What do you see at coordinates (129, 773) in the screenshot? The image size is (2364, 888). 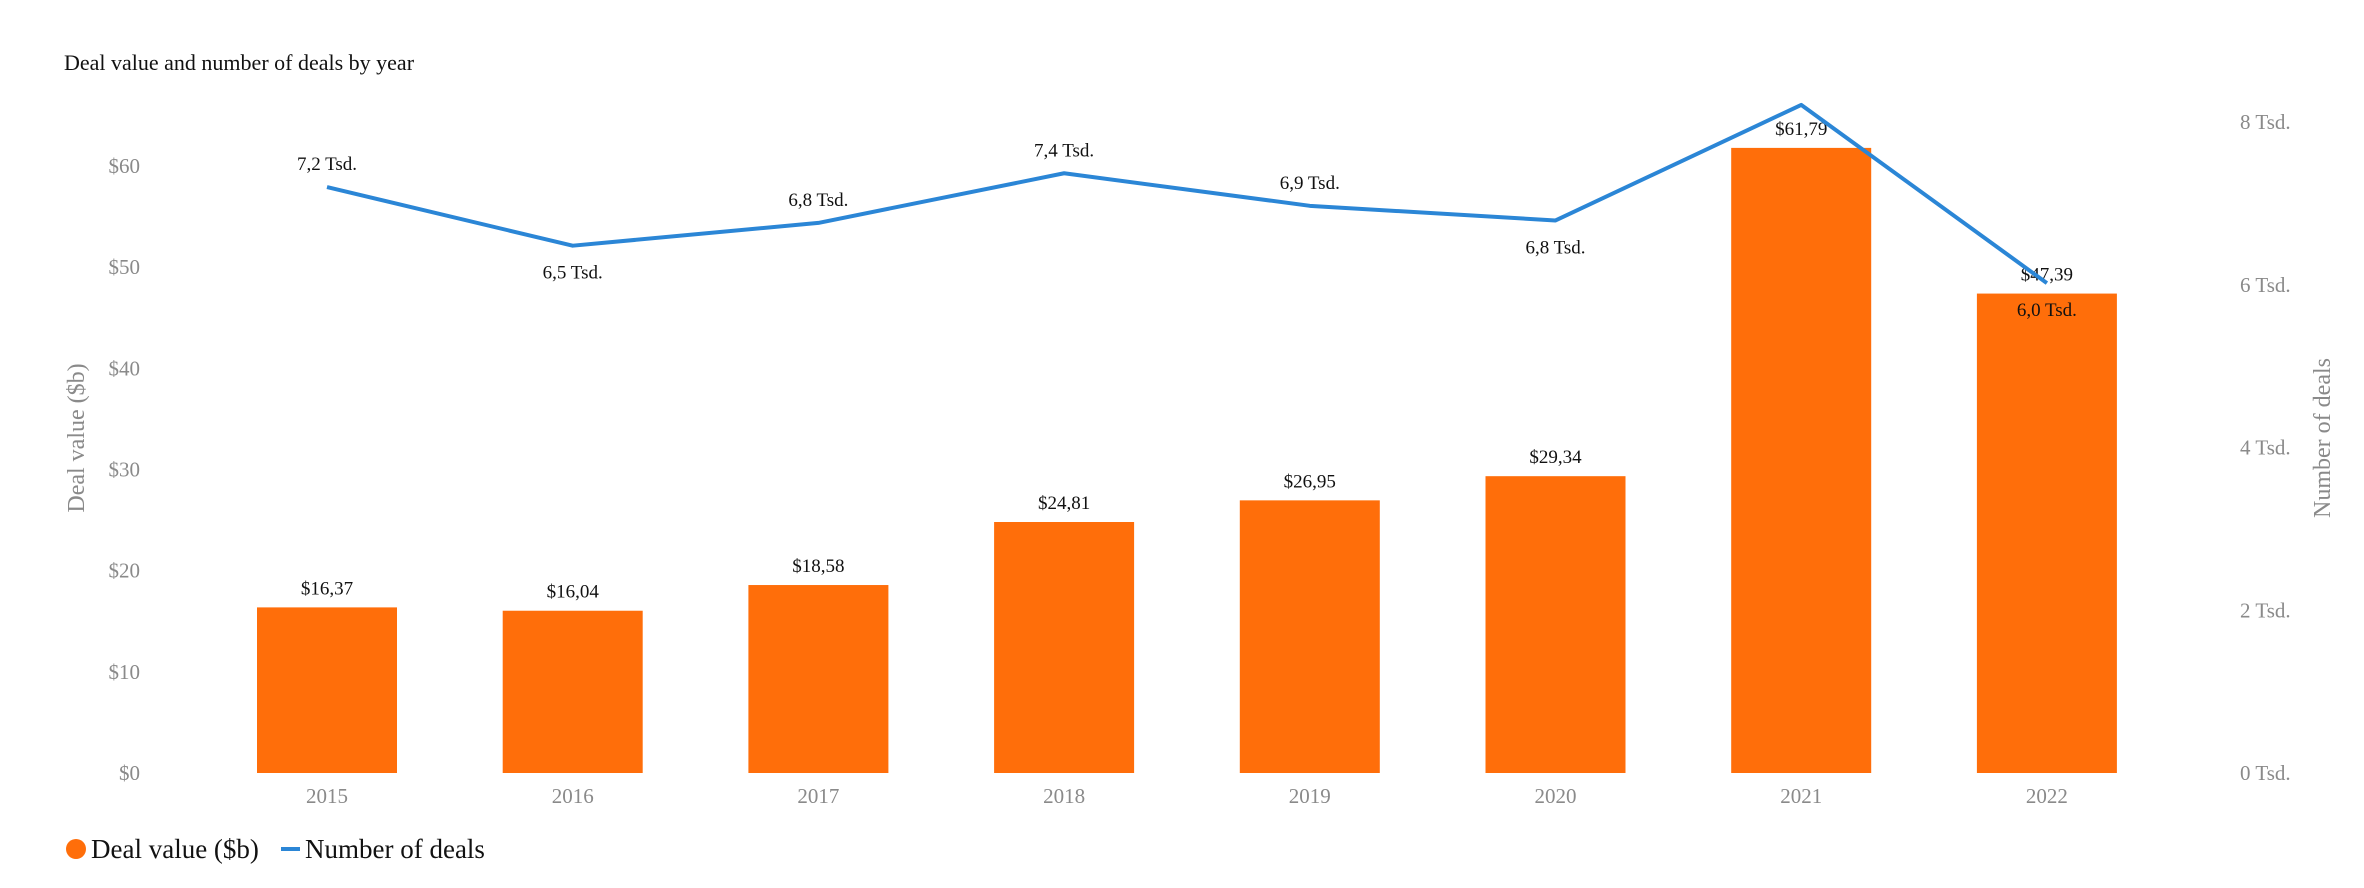 I see `left-tick-label: $0` at bounding box center [129, 773].